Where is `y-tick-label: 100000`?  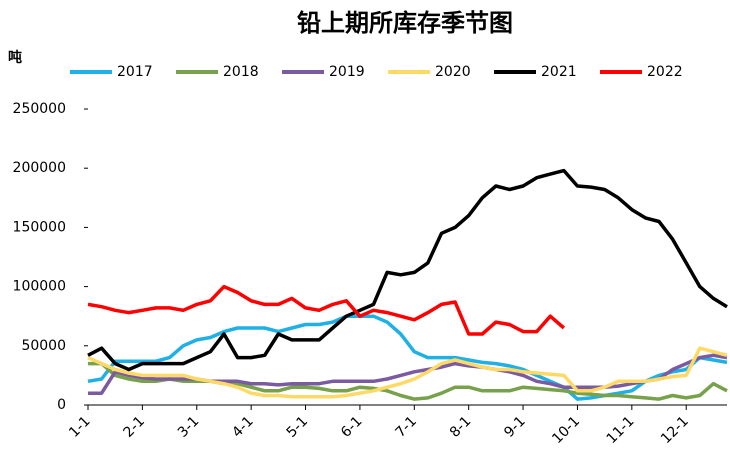 y-tick-label: 100000 is located at coordinates (39, 287).